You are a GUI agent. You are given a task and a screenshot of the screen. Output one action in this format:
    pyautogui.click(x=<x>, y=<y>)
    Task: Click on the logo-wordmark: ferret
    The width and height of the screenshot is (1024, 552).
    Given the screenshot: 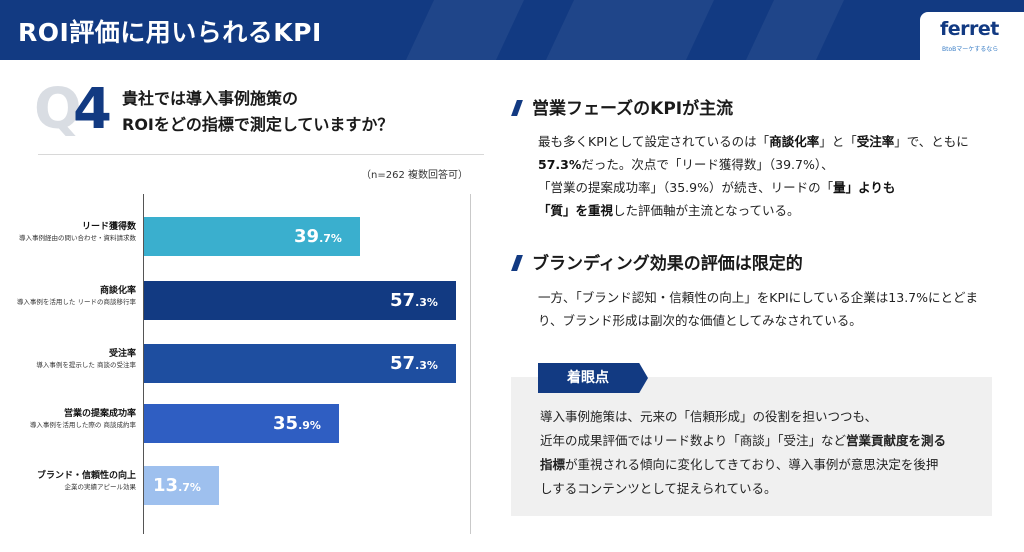 What is the action you would take?
    pyautogui.click(x=969, y=29)
    